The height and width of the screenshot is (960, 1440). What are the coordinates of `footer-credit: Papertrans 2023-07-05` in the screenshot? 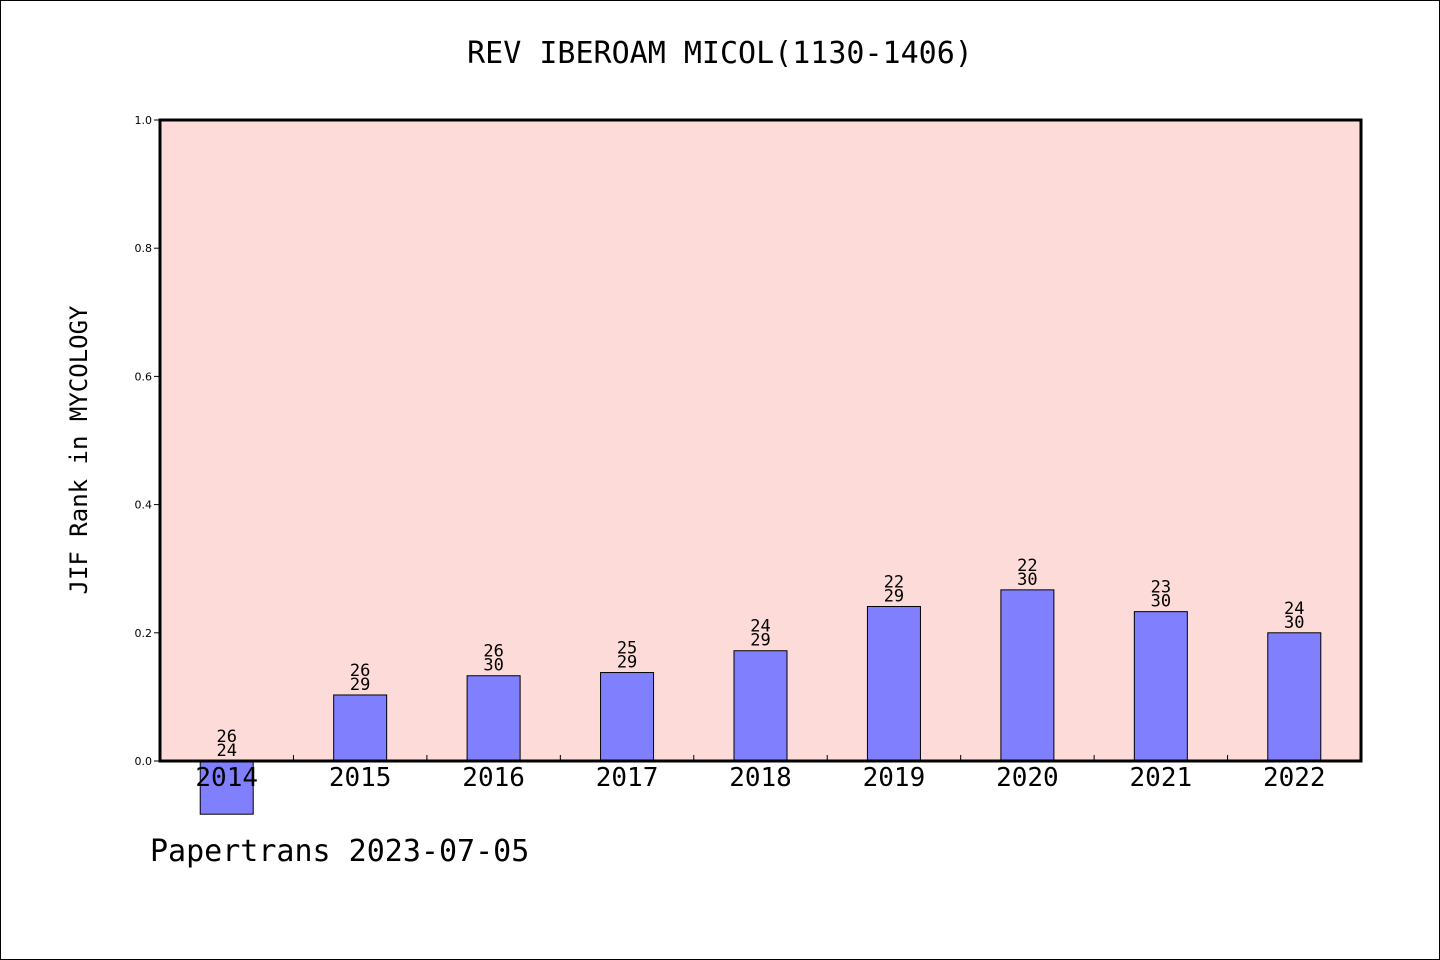 It's located at (340, 851).